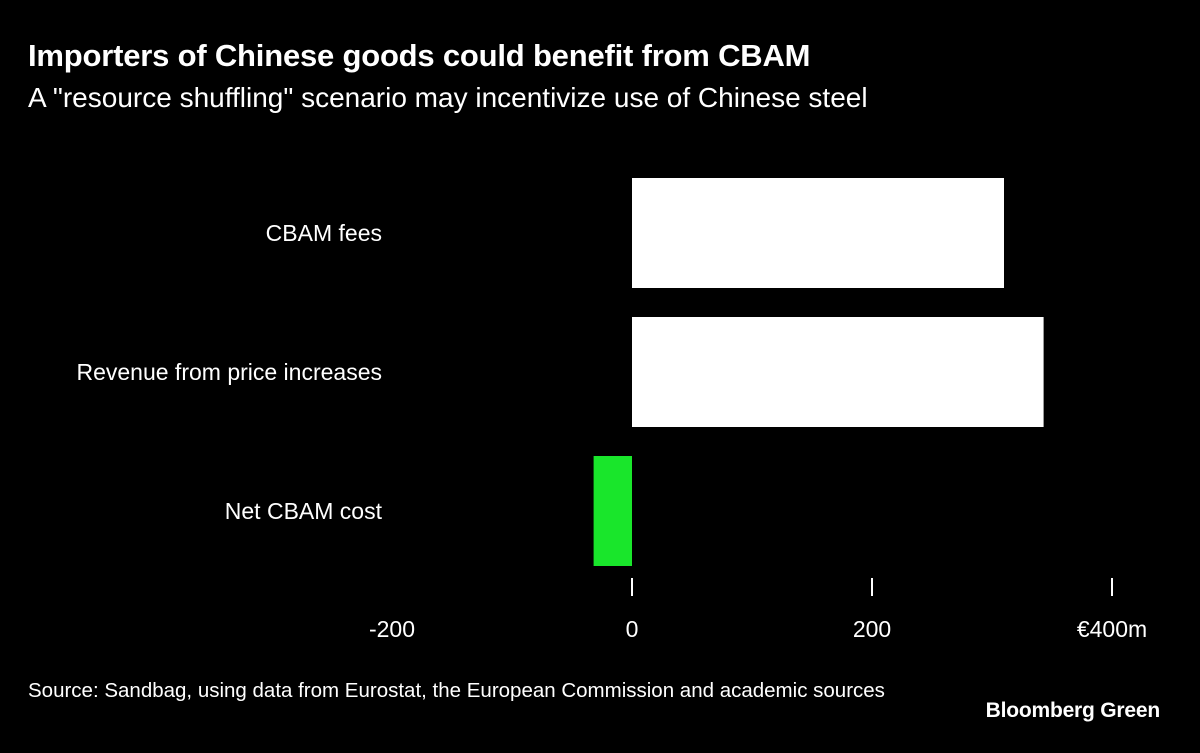  I want to click on brand-logo: Bloomberg Green, so click(1073, 710).